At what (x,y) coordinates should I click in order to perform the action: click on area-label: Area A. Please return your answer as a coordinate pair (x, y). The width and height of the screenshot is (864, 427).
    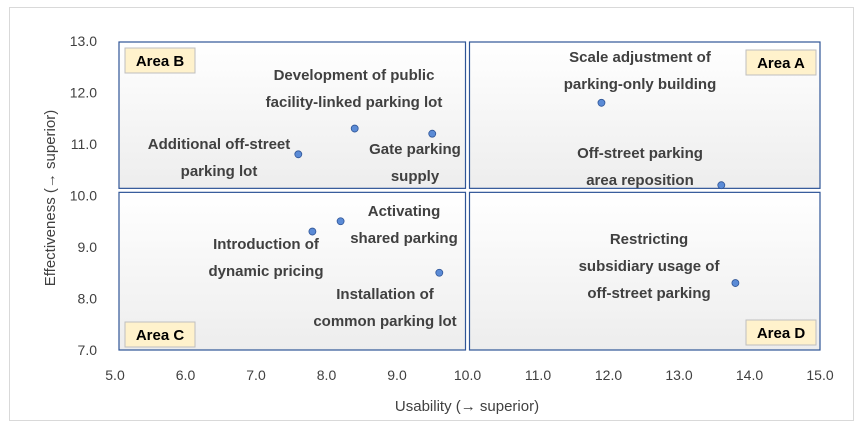
    Looking at the image, I should click on (781, 63).